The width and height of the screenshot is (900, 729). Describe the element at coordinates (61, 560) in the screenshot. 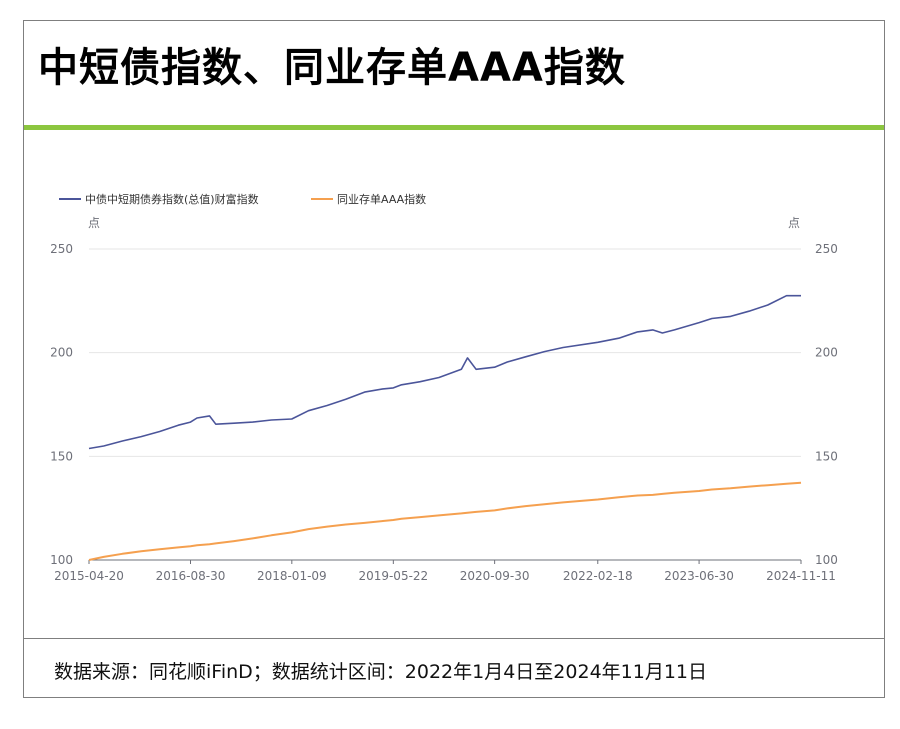

I see `y-tick-label-left: 100` at that location.